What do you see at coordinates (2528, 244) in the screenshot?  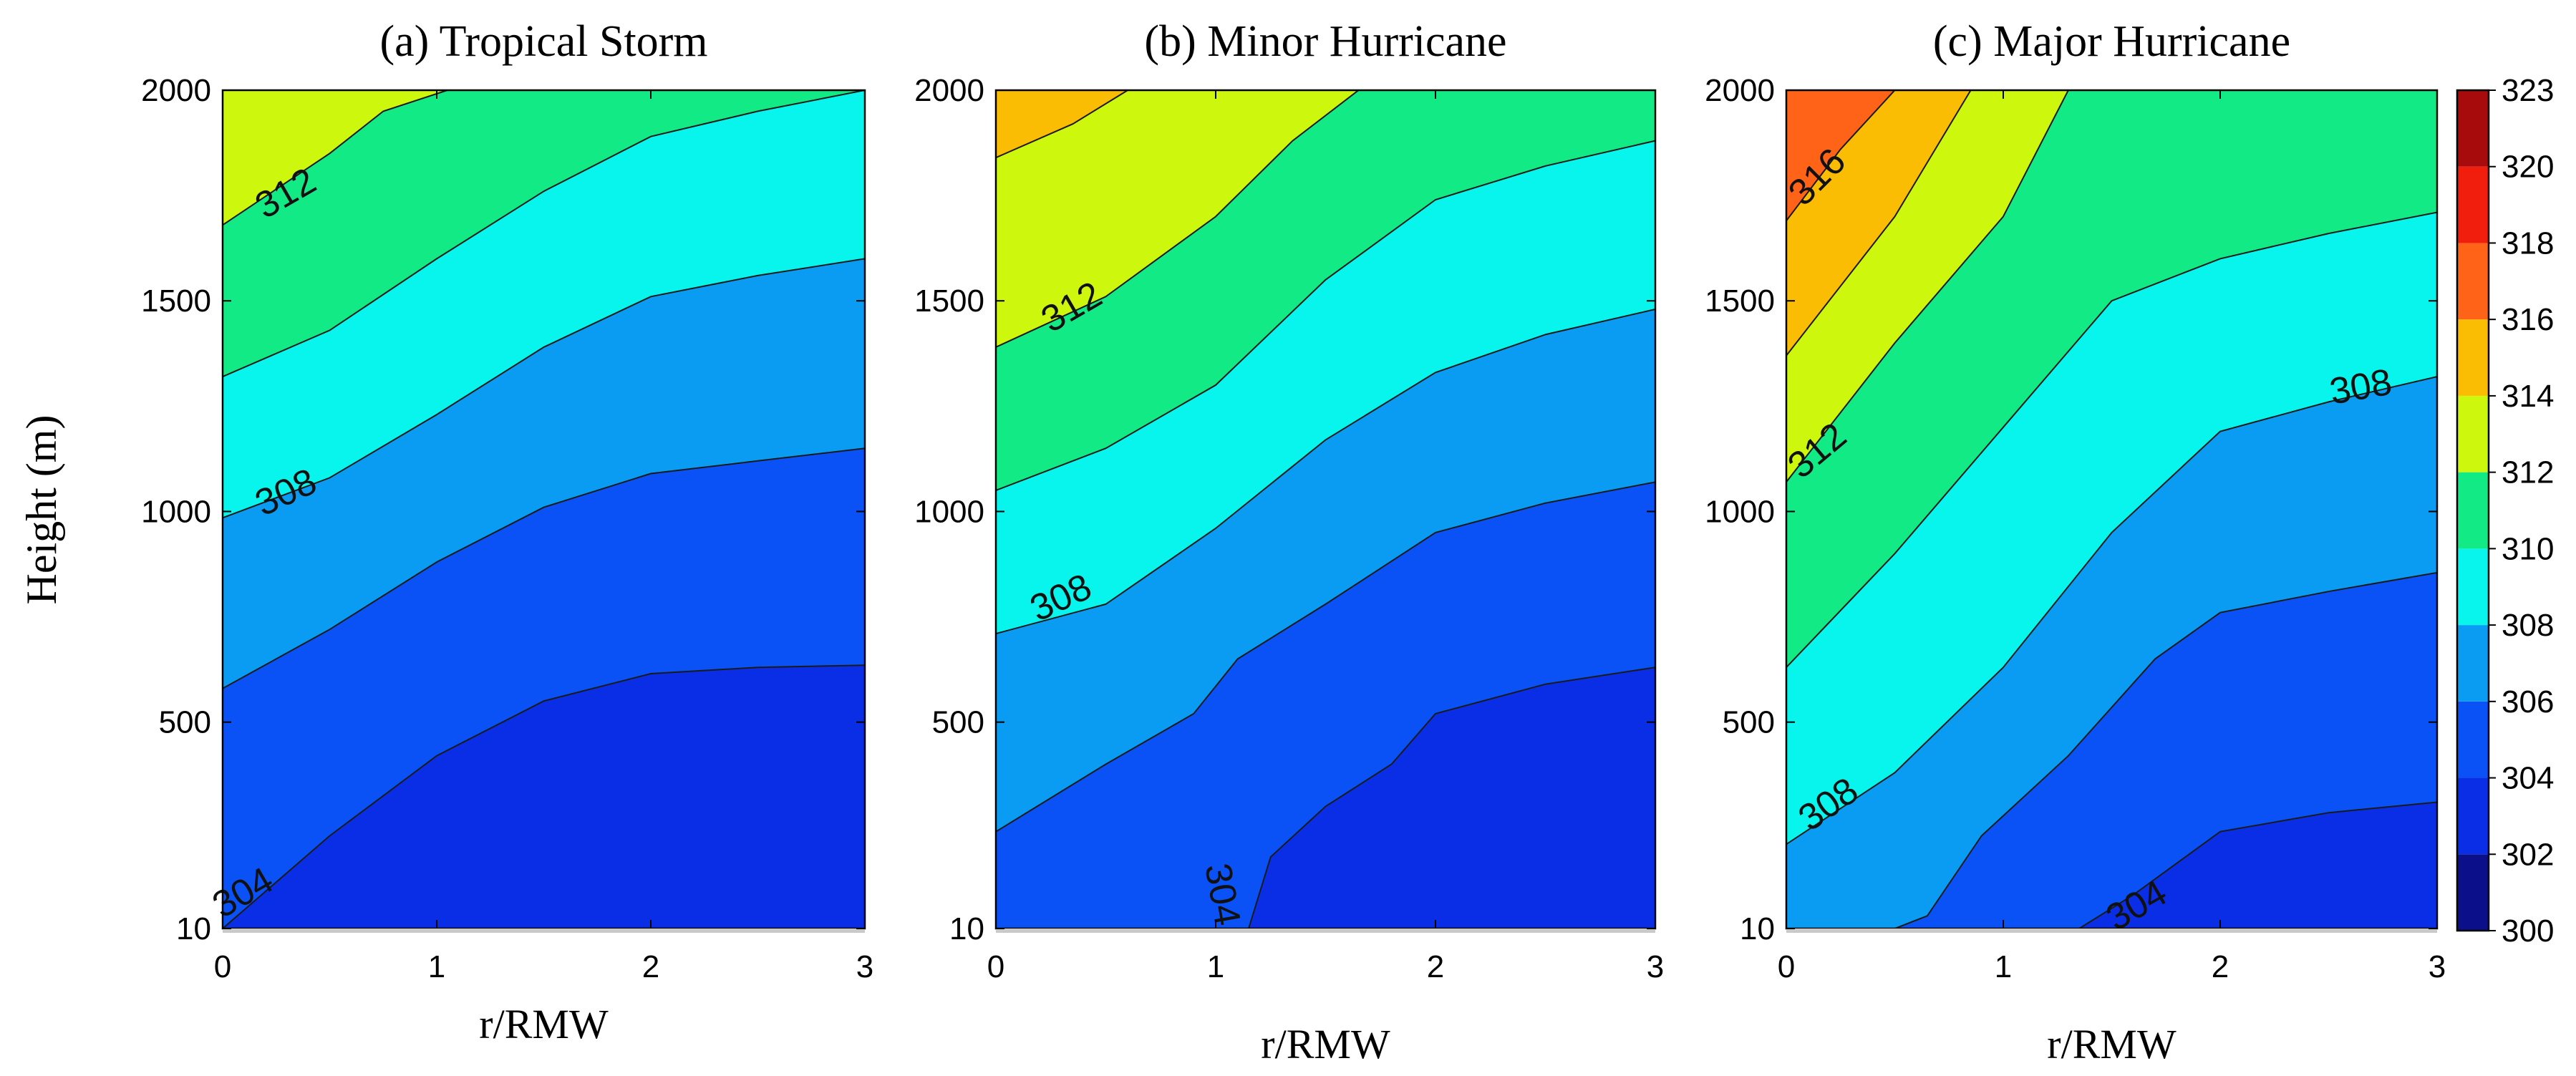 I see `colorbar-tick-label: 318` at bounding box center [2528, 244].